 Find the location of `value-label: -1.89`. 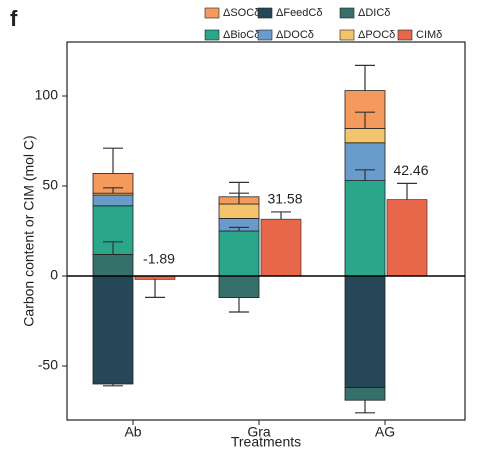

value-label: -1.89 is located at coordinates (159, 259).